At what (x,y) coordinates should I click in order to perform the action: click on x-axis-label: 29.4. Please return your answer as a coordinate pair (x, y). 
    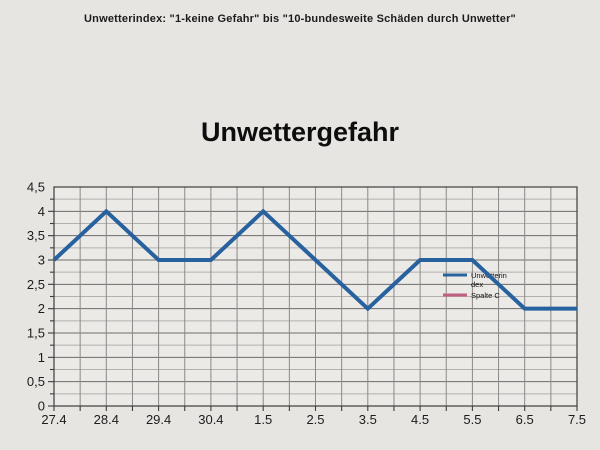
    Looking at the image, I should click on (158, 419).